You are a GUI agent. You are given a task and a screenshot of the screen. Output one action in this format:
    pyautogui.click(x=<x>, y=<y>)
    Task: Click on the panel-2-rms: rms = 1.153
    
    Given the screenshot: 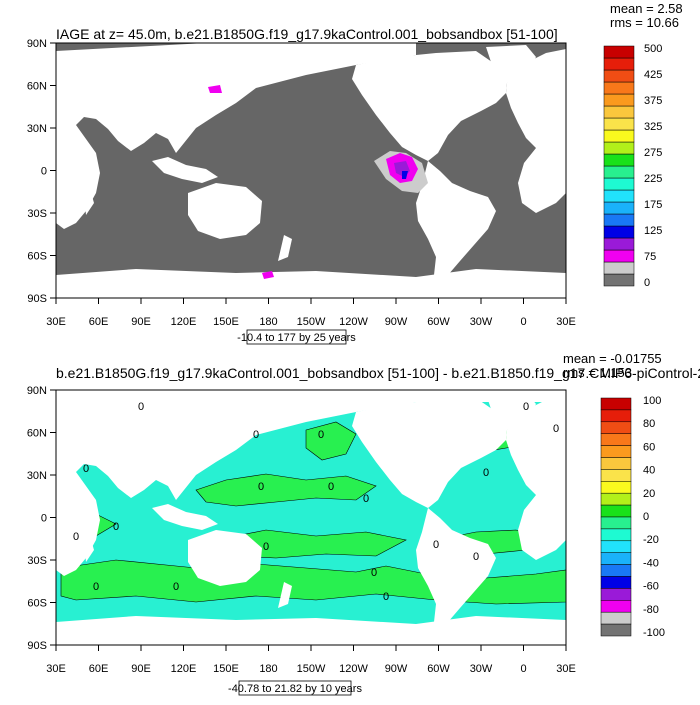 What is the action you would take?
    pyautogui.click(x=597, y=372)
    